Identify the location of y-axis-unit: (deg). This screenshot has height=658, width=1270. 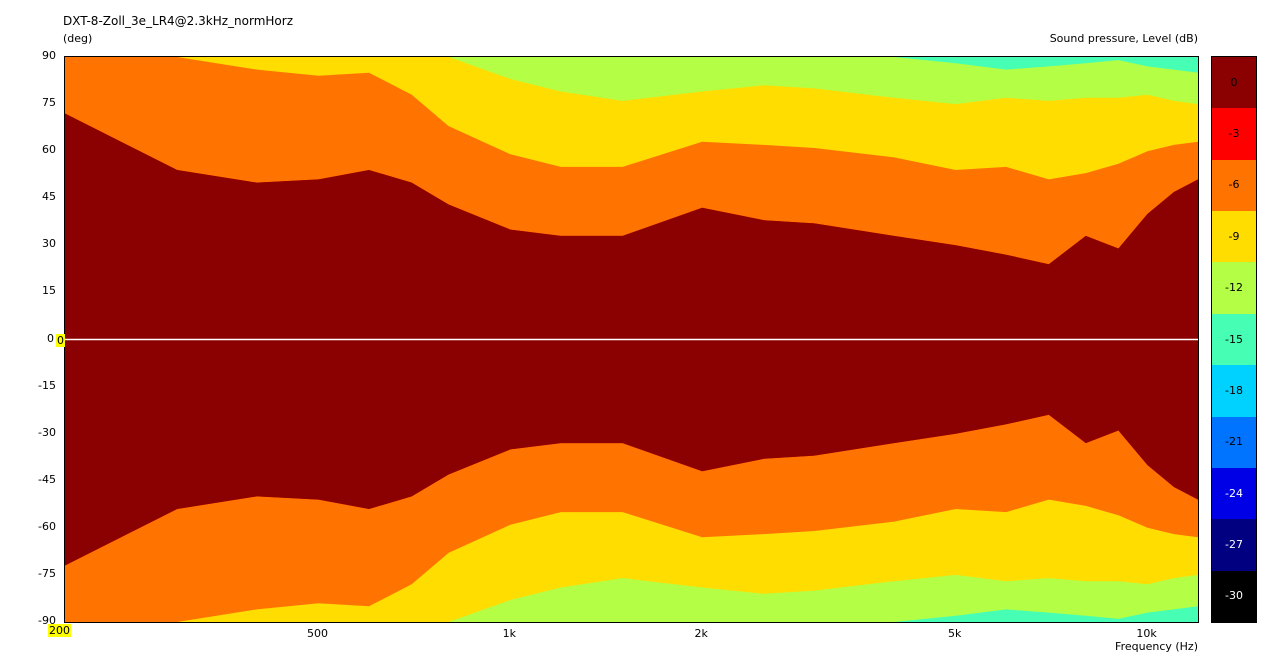
(78, 38).